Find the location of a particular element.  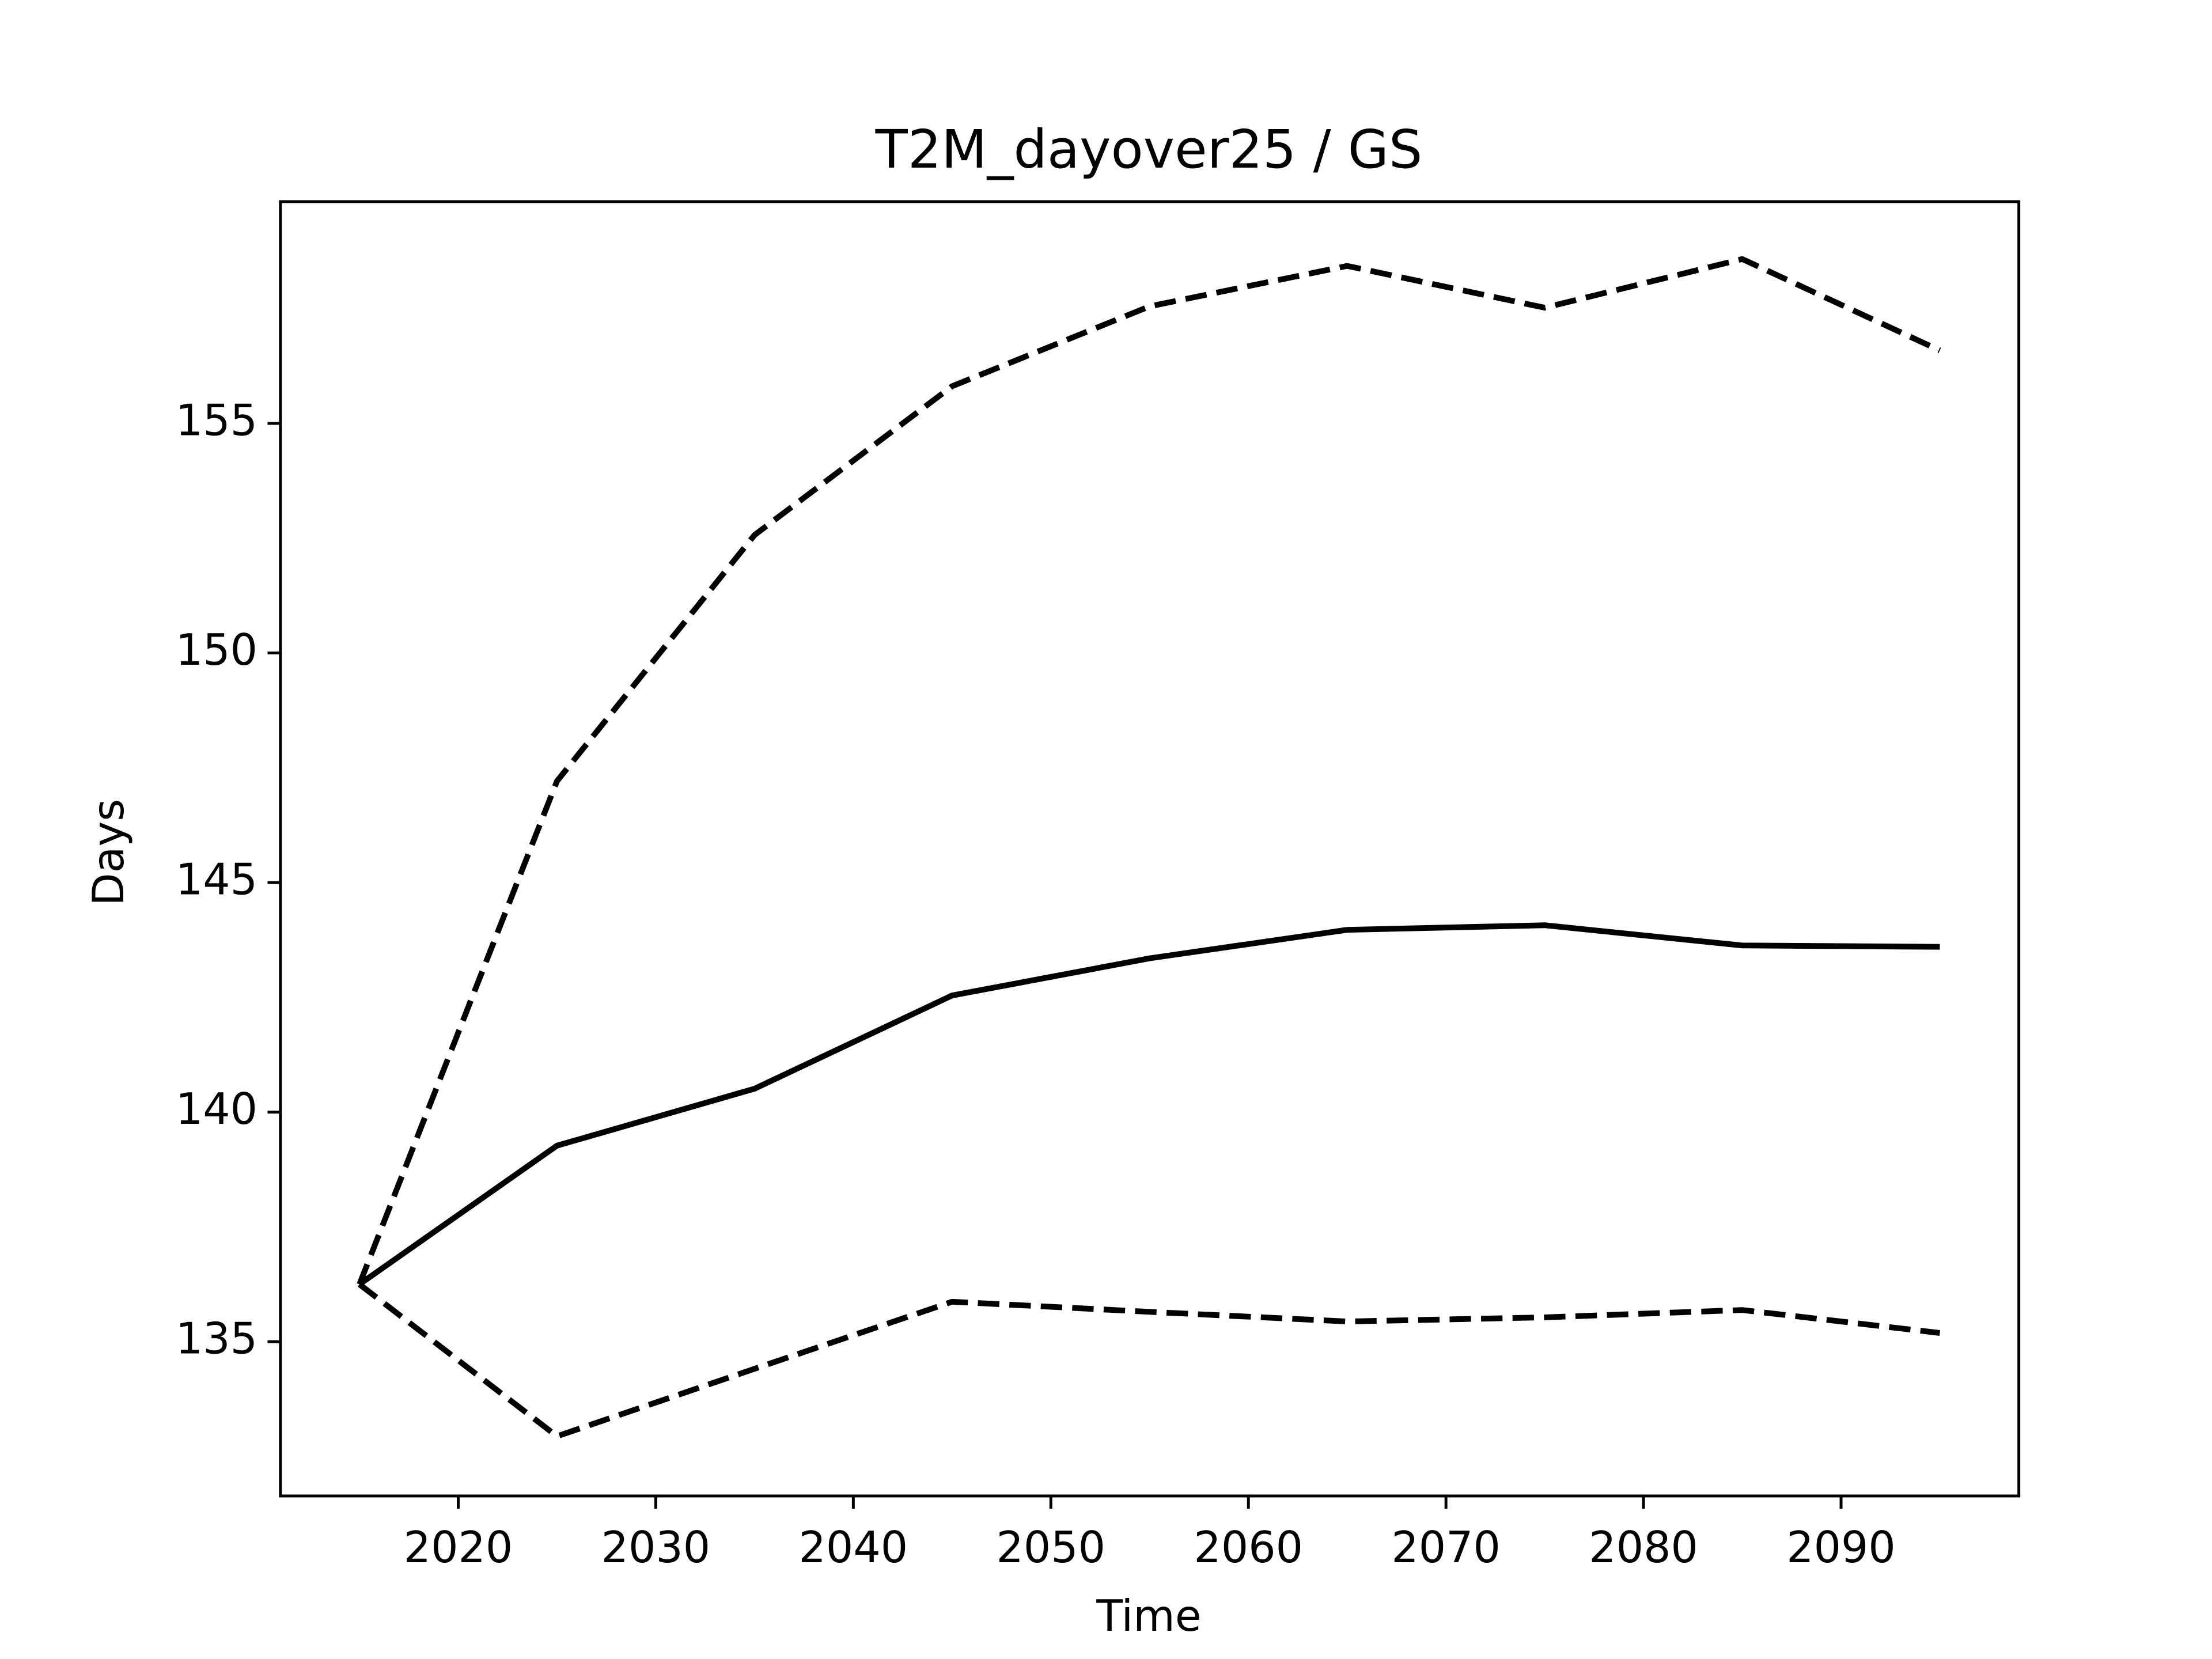

x-tick-label: 2070 is located at coordinates (1446, 1547).